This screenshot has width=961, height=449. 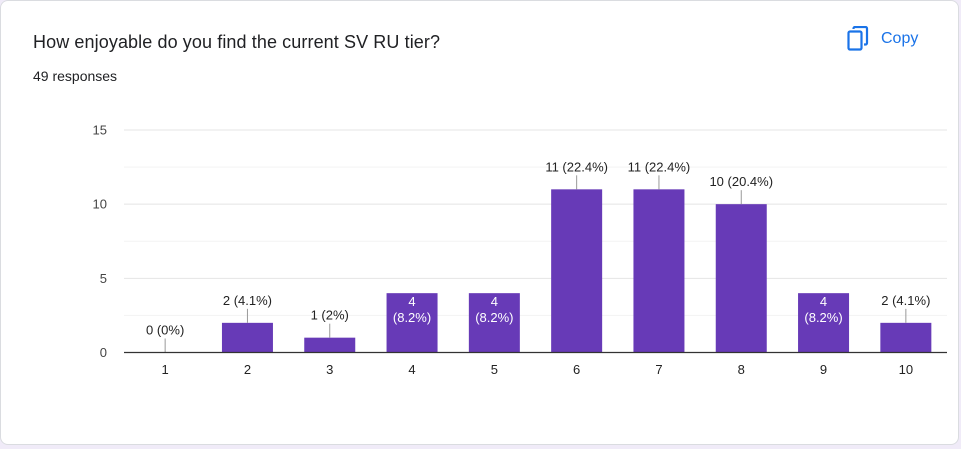 I want to click on data-label: 1 (2%), so click(x=330, y=315).